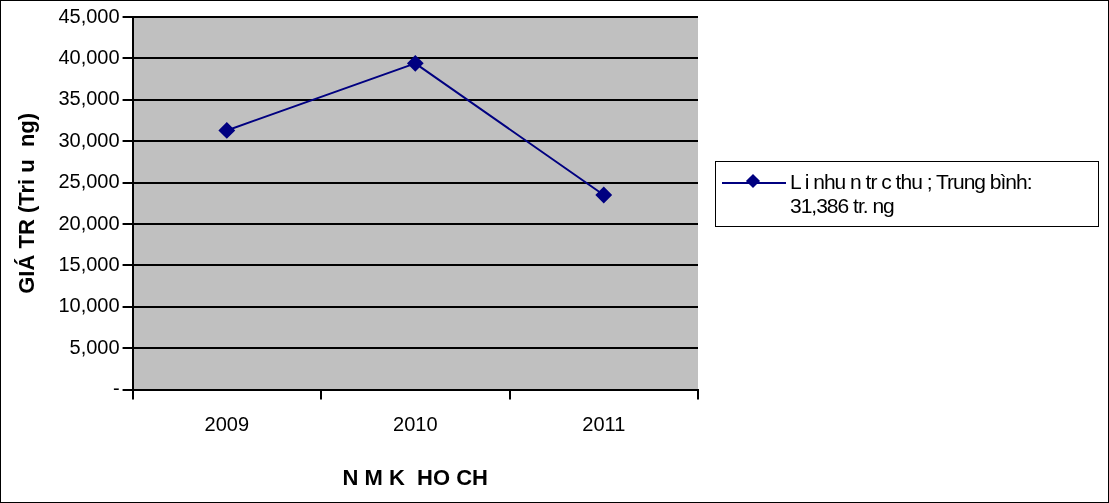  I want to click on y-tick-label: 45,000, so click(89, 15).